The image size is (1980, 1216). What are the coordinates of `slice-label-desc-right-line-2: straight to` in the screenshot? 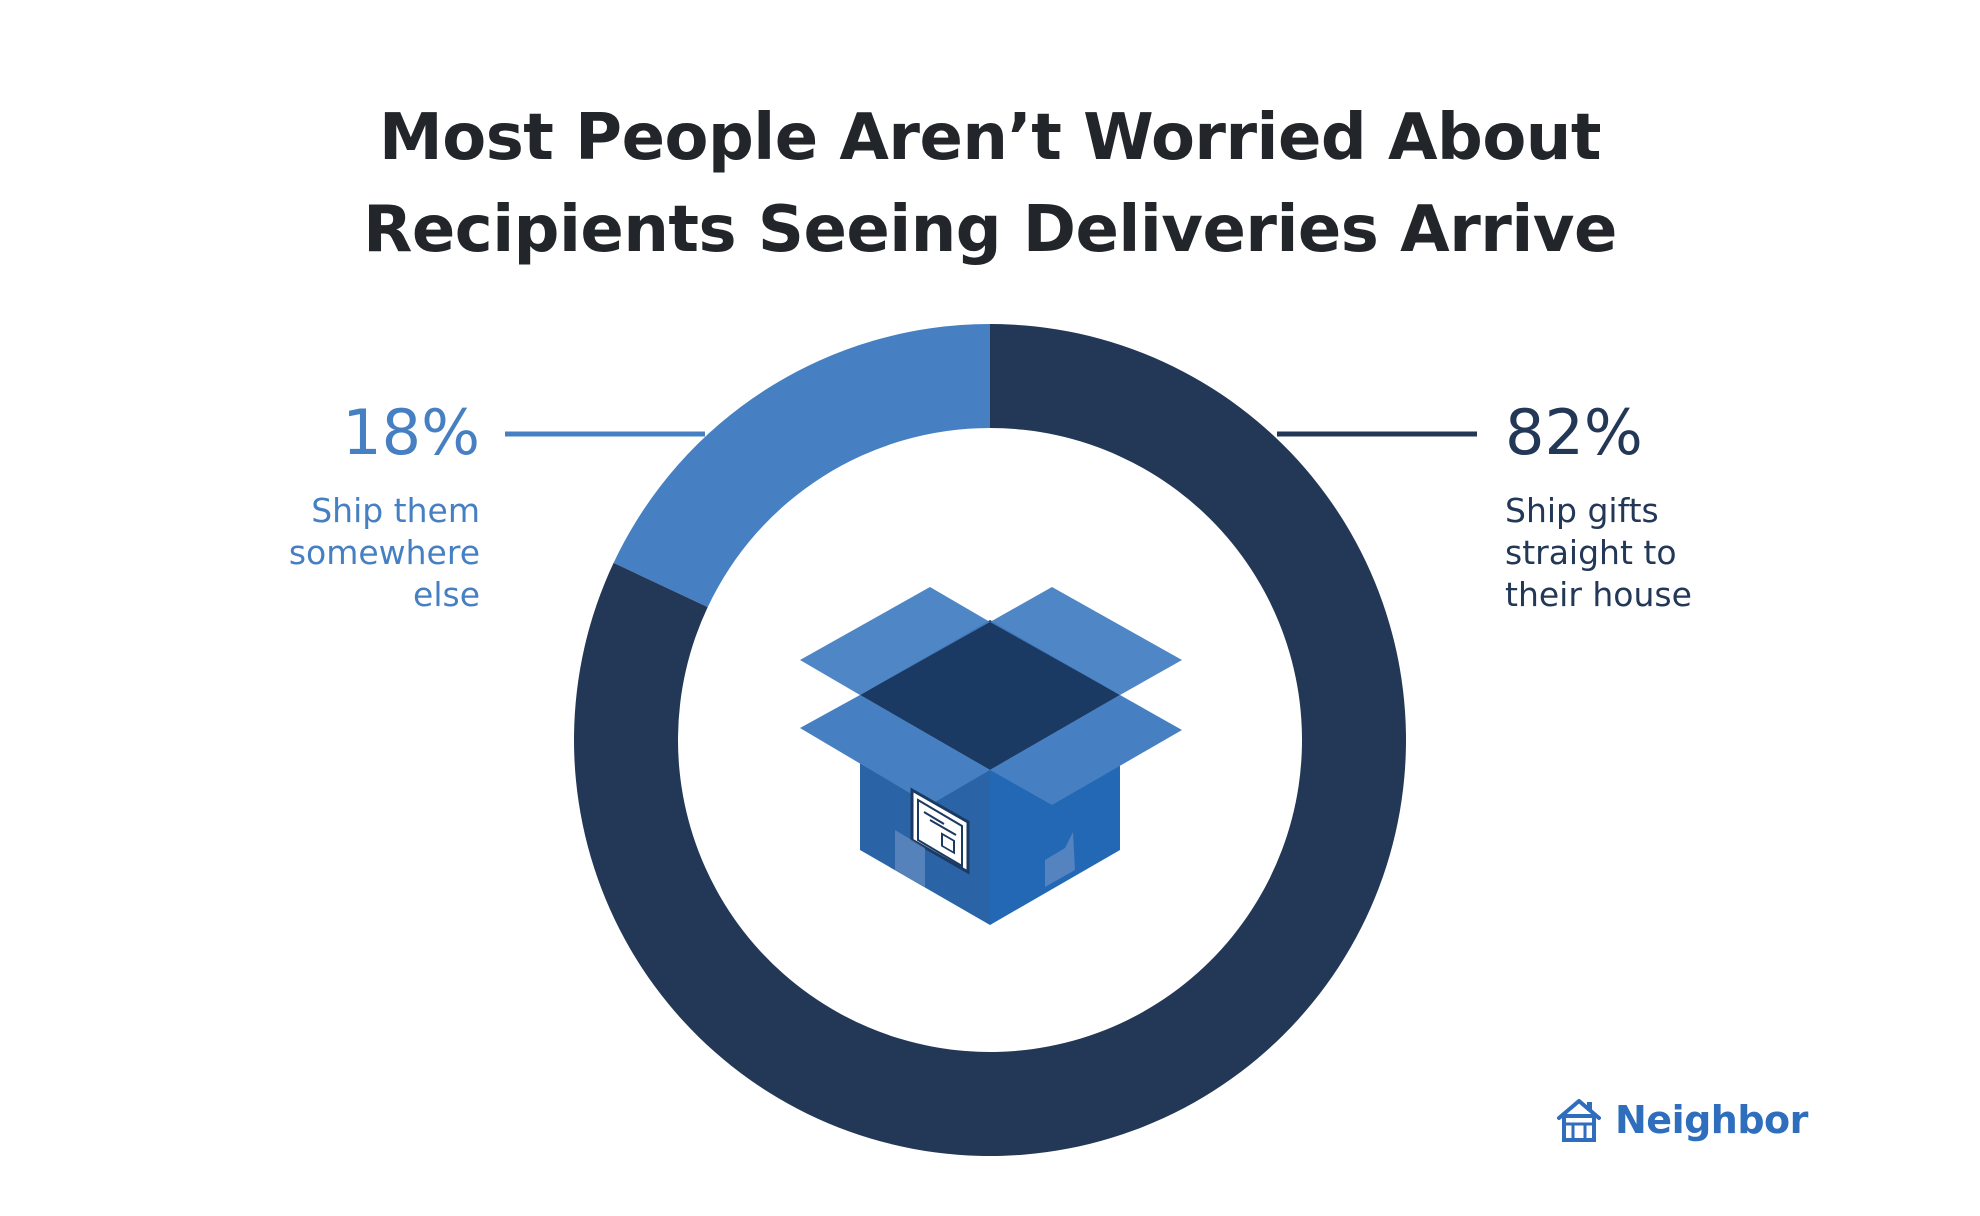 It's located at (1591, 552).